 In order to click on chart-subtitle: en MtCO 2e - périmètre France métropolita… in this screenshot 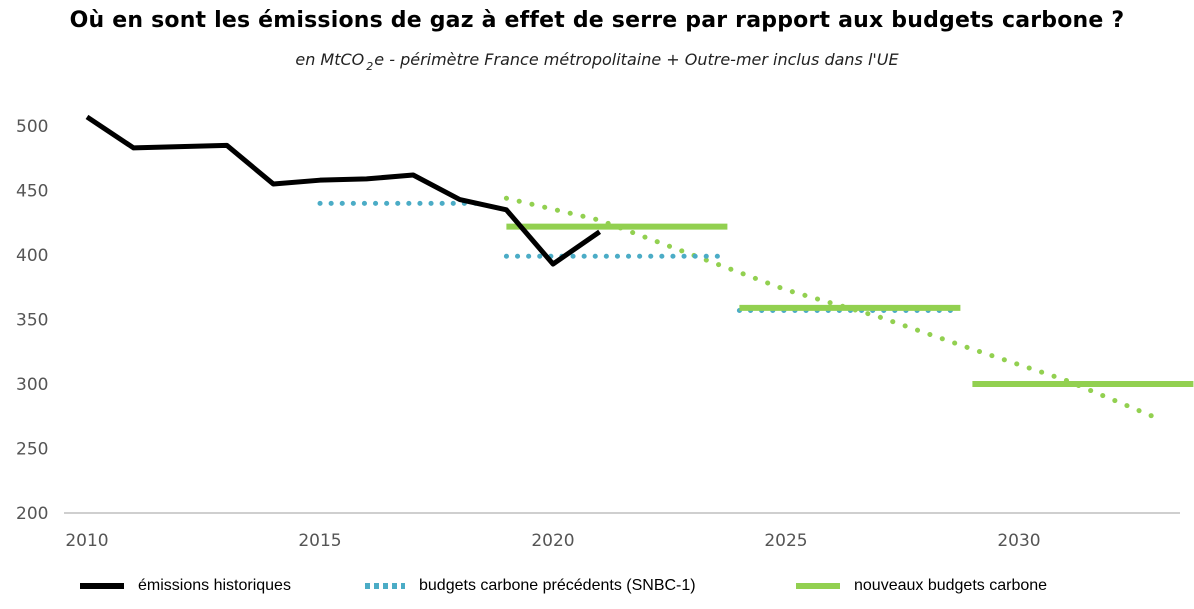, I will do `click(597, 61)`.